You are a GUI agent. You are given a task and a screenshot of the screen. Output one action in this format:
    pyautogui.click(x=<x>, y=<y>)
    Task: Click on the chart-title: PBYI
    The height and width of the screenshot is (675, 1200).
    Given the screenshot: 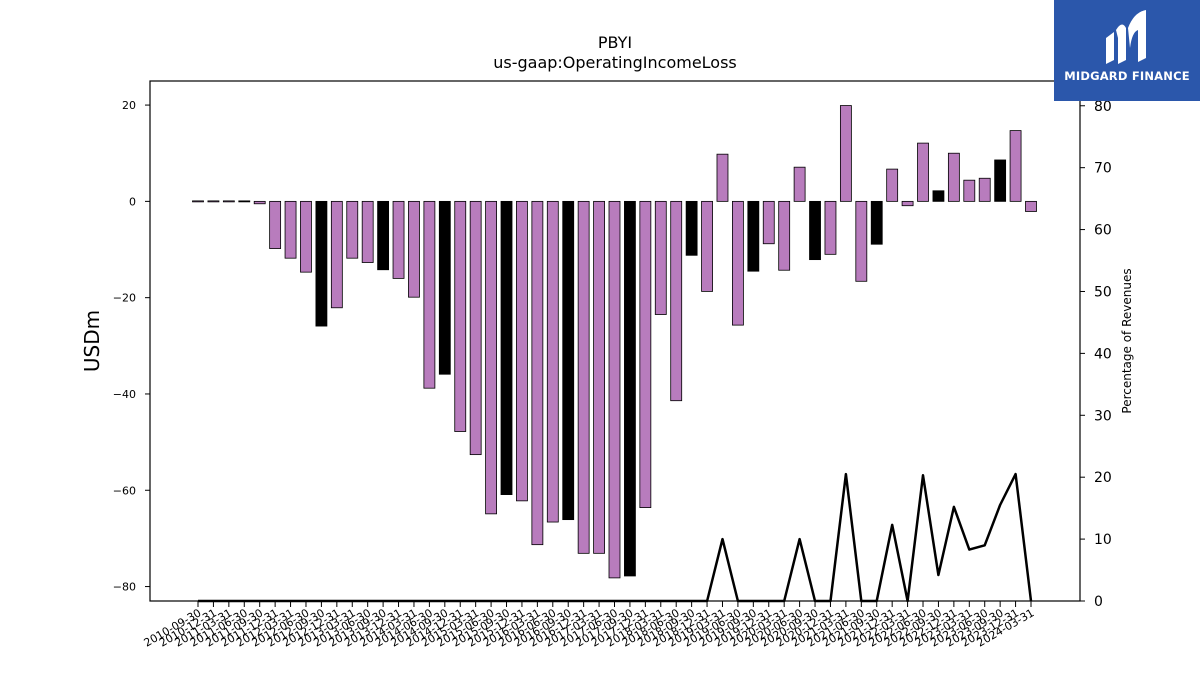 What is the action you would take?
    pyautogui.click(x=615, y=42)
    